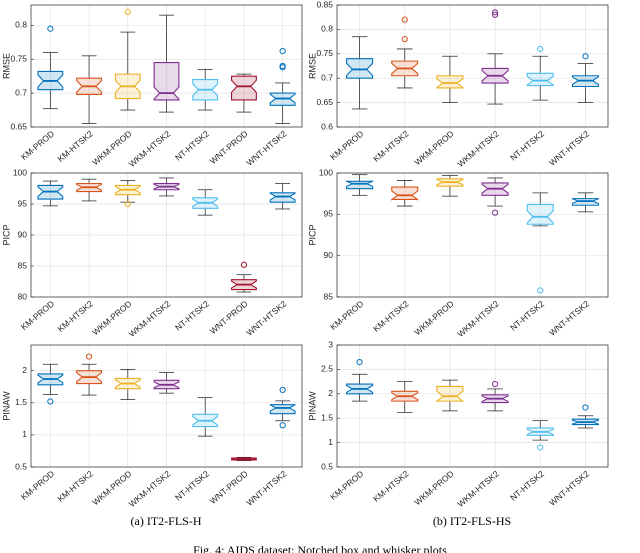  I want to click on y-tick-label: 3, so click(330, 344).